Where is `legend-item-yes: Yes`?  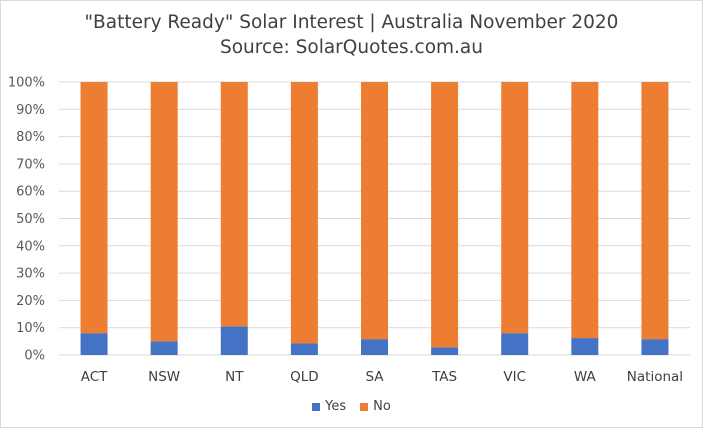 legend-item-yes: Yes is located at coordinates (329, 406).